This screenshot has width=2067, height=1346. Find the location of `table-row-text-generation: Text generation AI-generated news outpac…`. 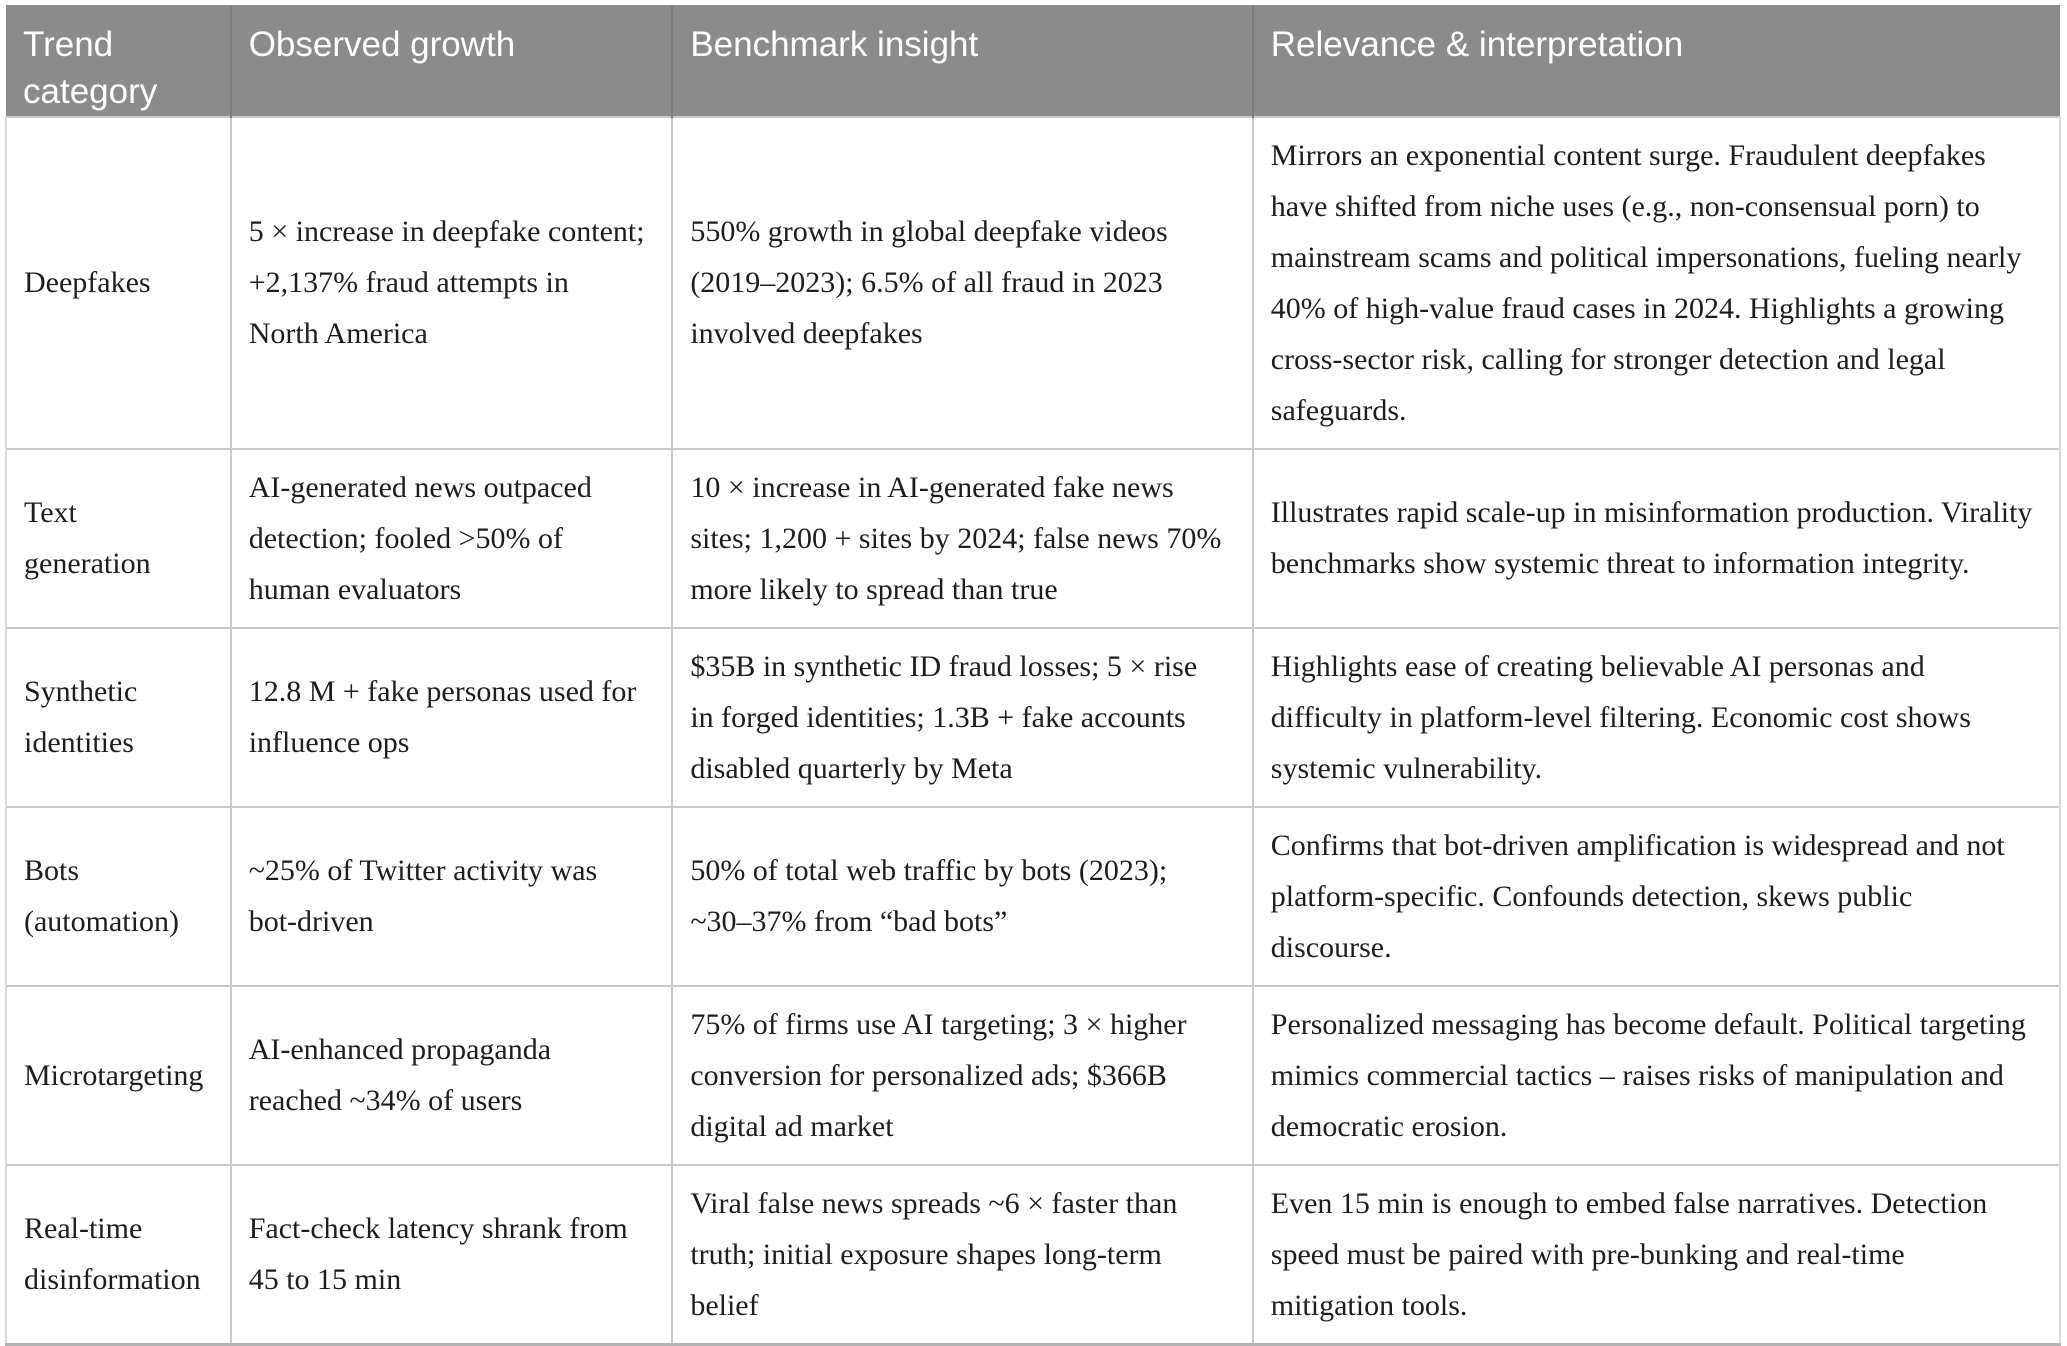

table-row-text-generation: Text generation AI-generated news outpac… is located at coordinates (1033, 537).